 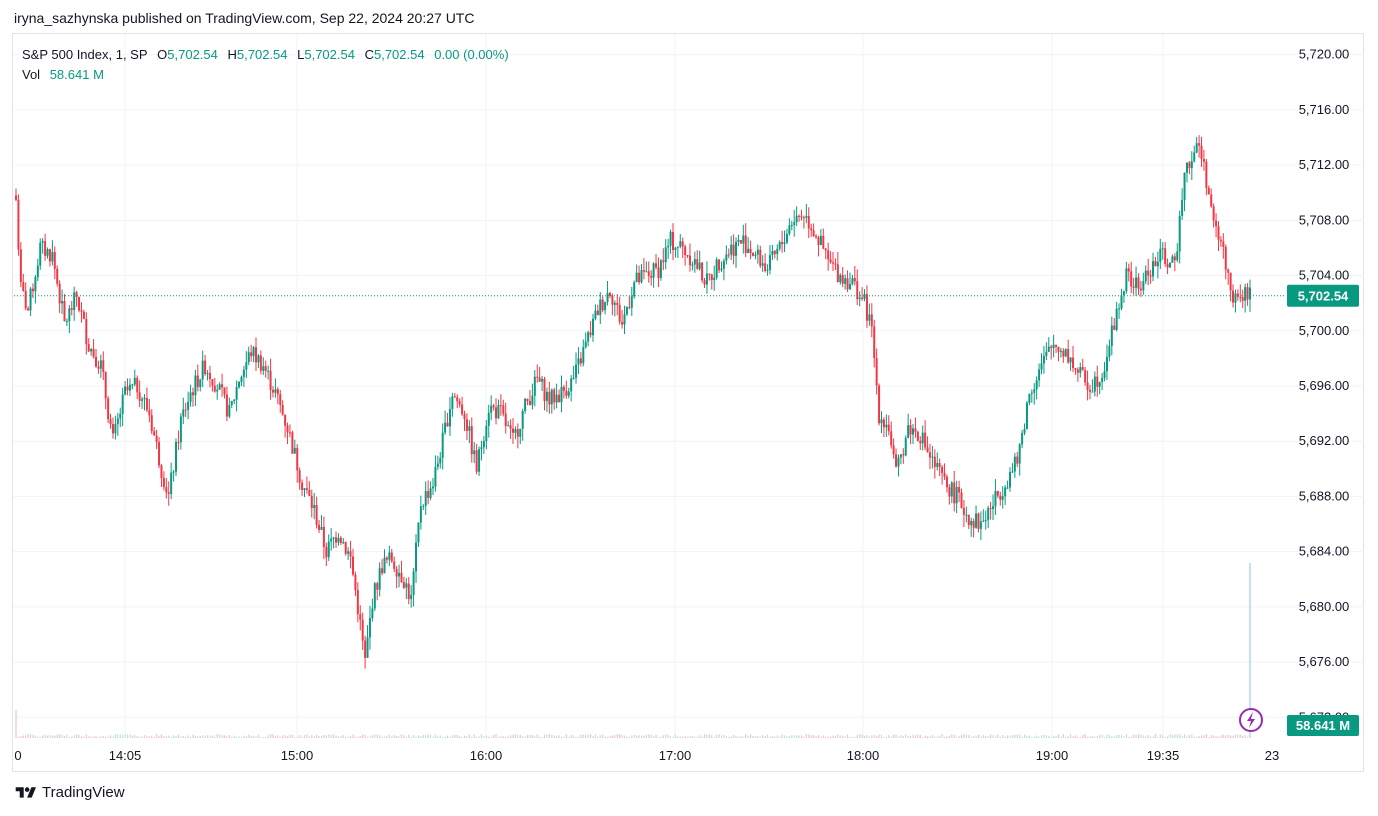 What do you see at coordinates (76, 74) in the screenshot?
I see `volume-value: 58.641 M` at bounding box center [76, 74].